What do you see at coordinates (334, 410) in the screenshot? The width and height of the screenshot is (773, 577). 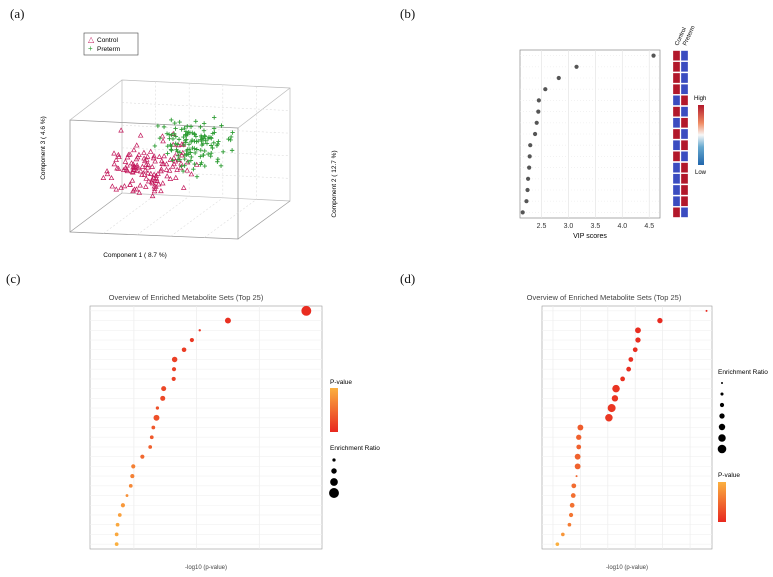 I see `chart-c-legend-p-bar` at bounding box center [334, 410].